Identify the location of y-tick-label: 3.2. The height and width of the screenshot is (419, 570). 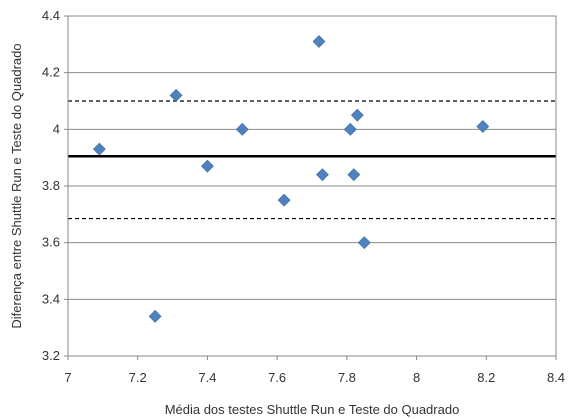
(51, 355).